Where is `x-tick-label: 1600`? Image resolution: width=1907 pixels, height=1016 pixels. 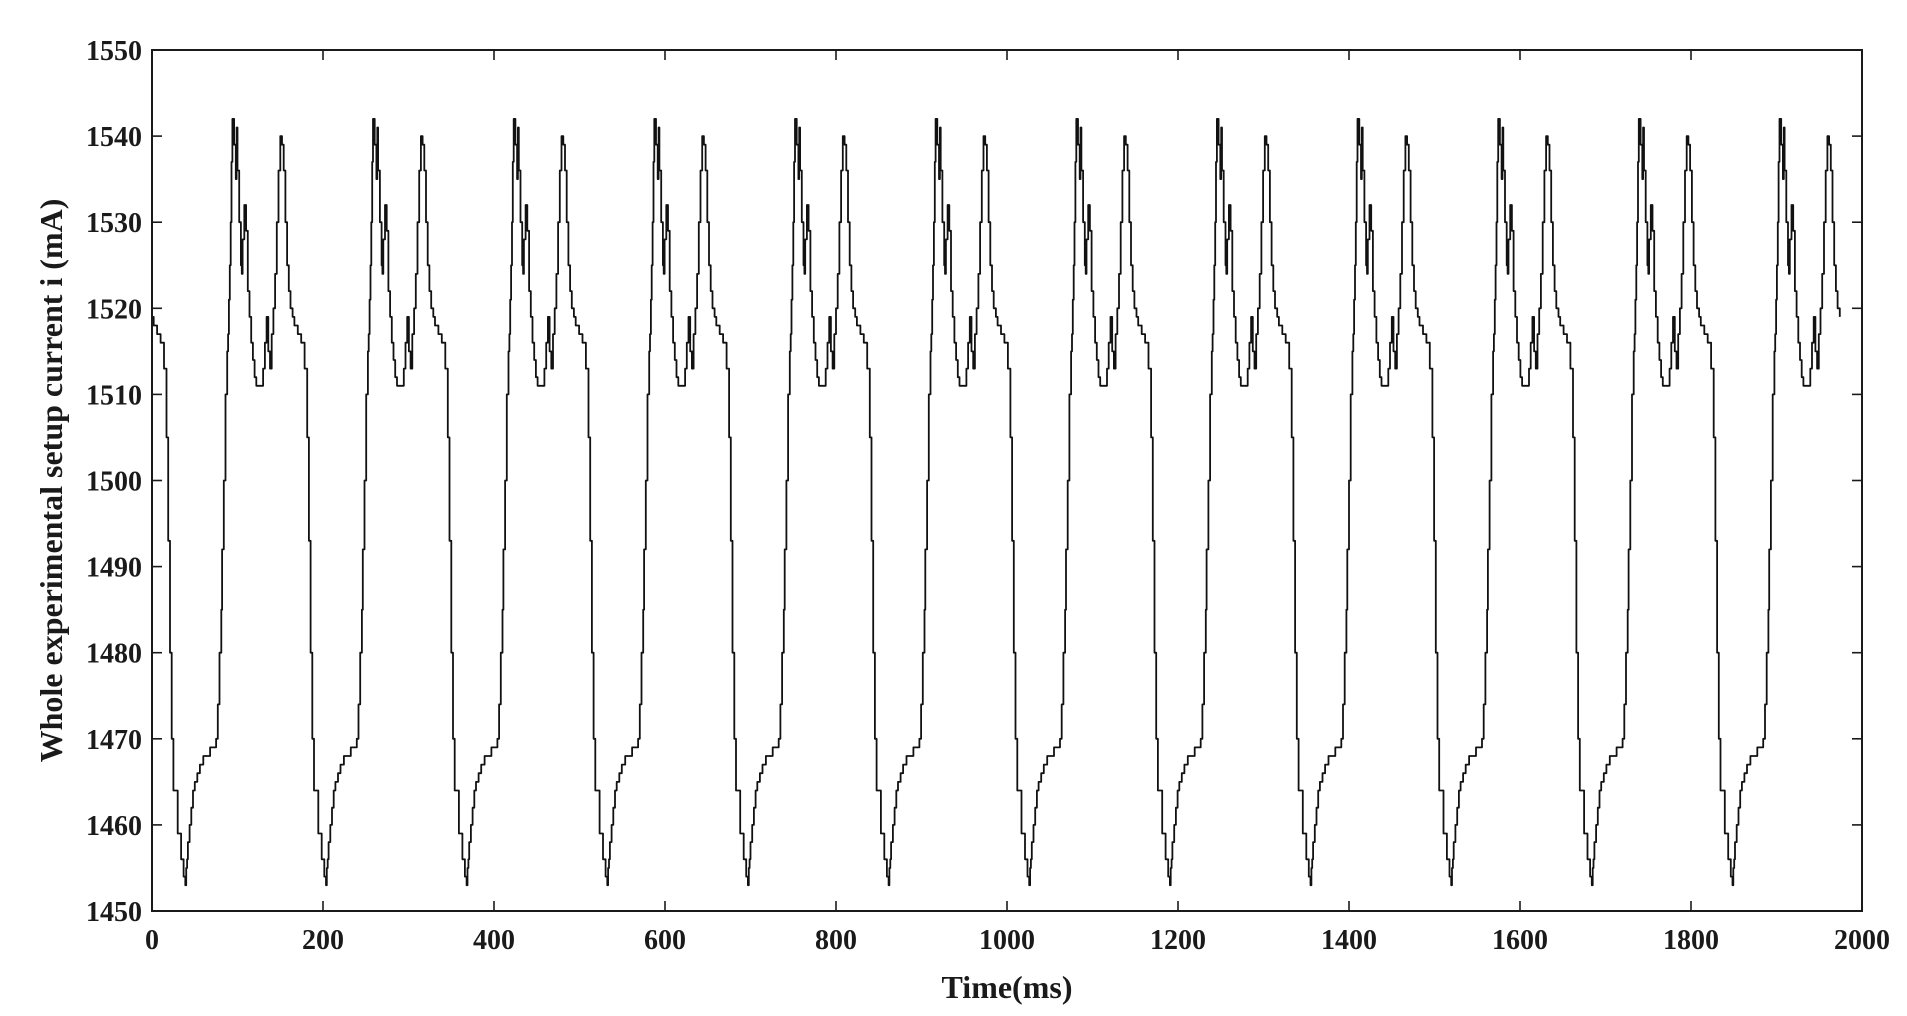
x-tick-label: 1600 is located at coordinates (1520, 940).